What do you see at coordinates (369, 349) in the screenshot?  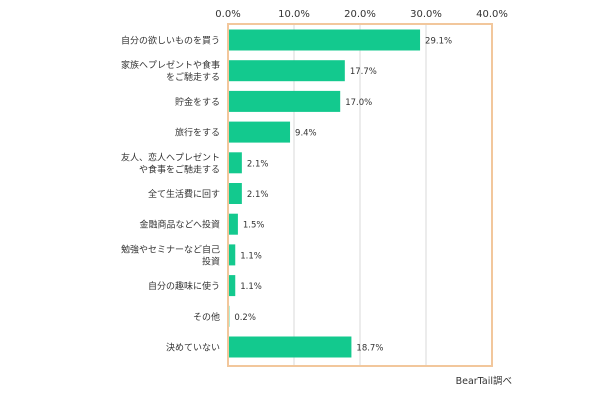 I see `data-label: 18.7%` at bounding box center [369, 349].